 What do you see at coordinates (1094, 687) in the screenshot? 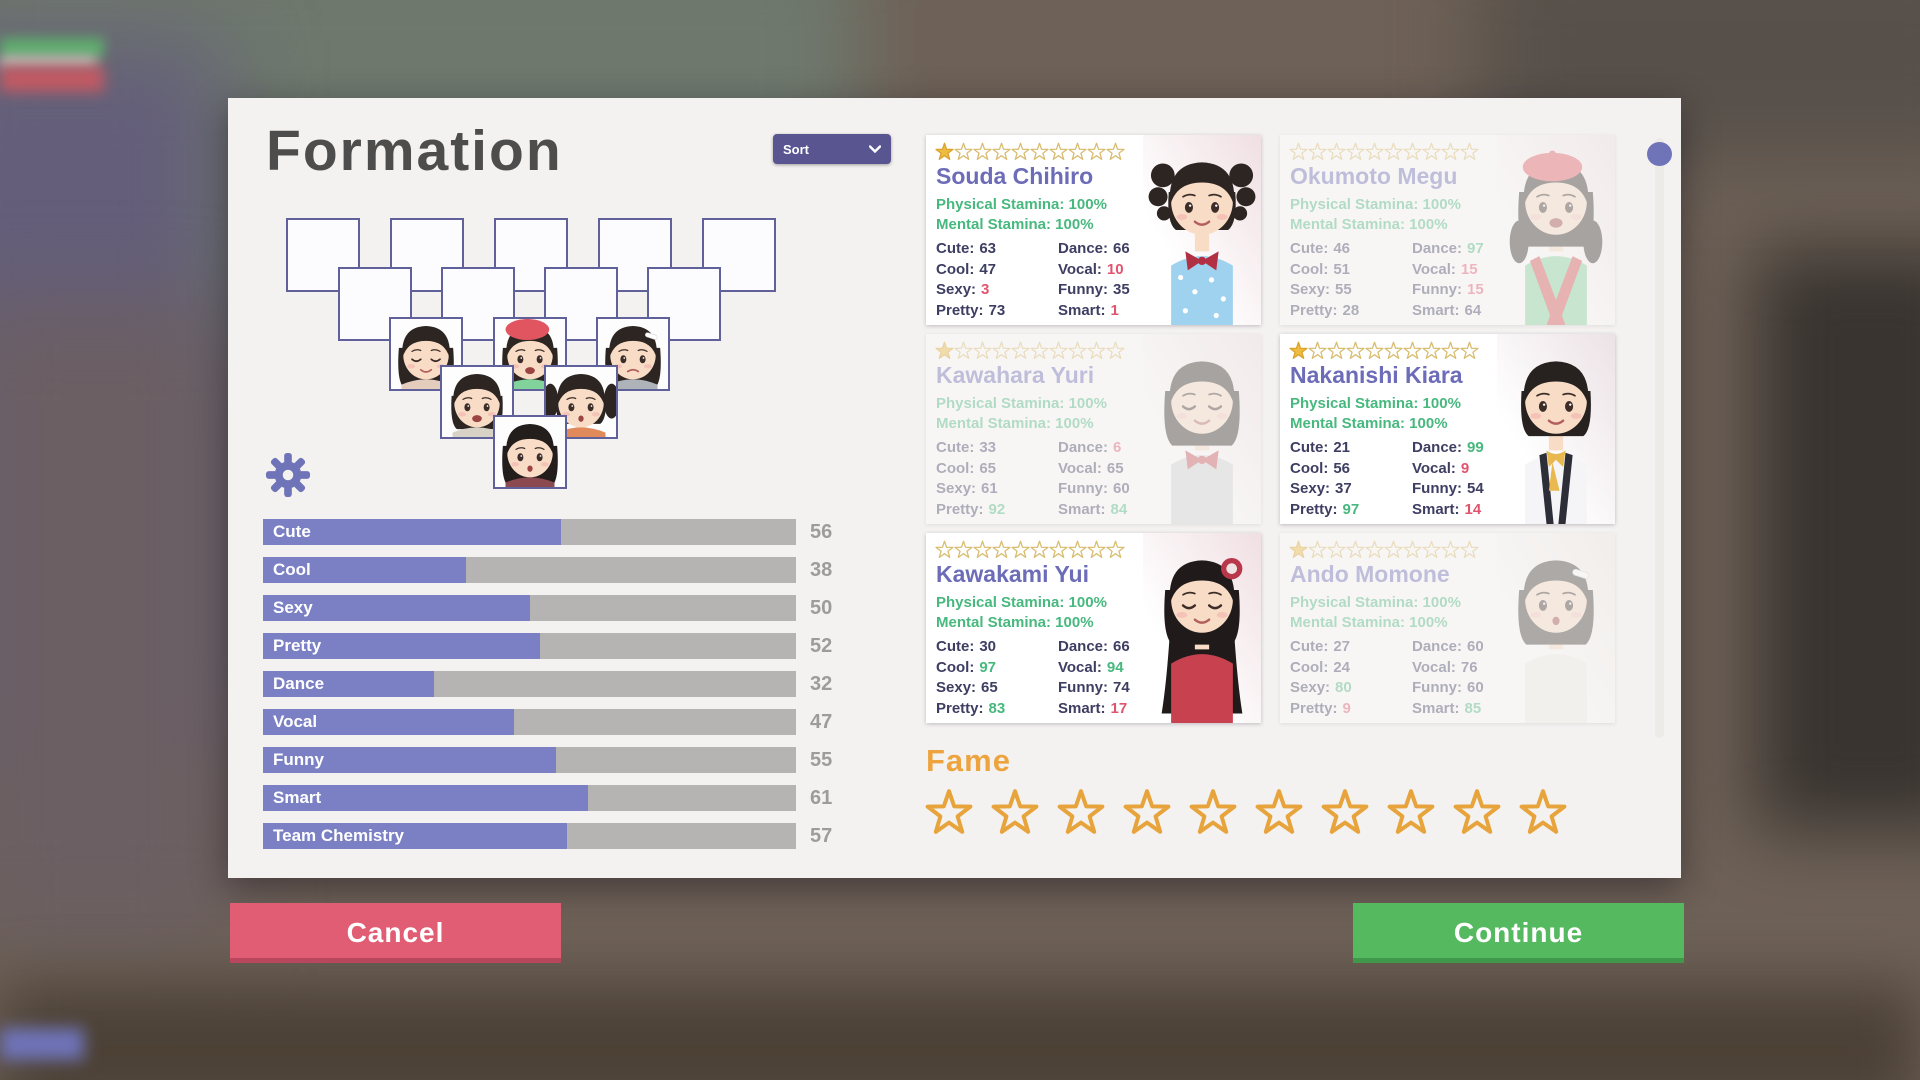
I see `member-stat: Funny: 74` at bounding box center [1094, 687].